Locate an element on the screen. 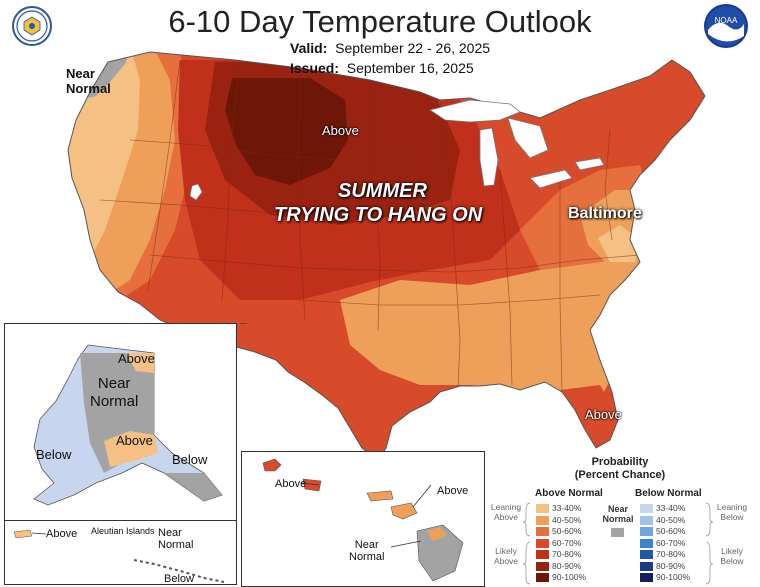  ak-above-south-label: Above is located at coordinates (134, 440).